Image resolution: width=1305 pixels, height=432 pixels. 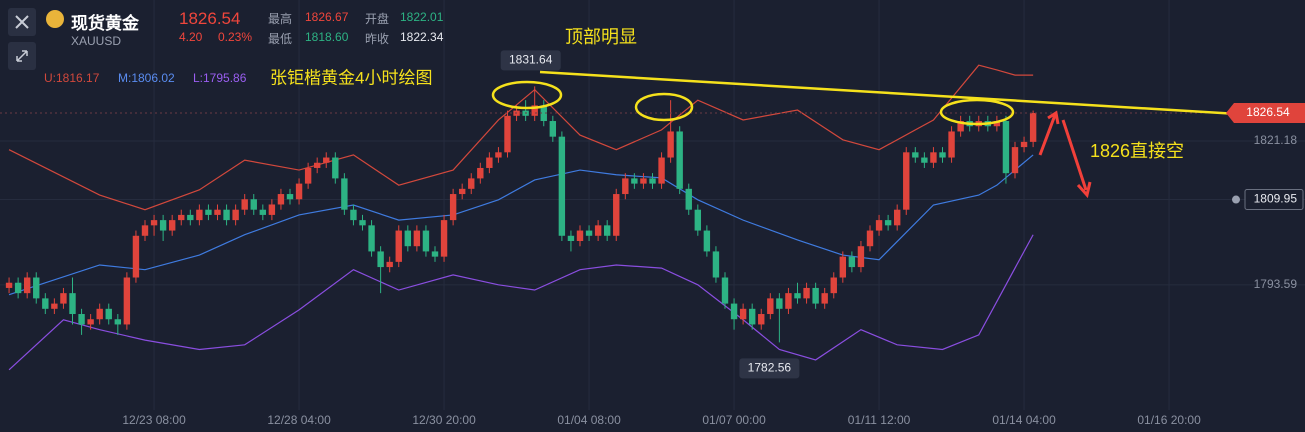 I want to click on close-button, so click(x=22, y=22).